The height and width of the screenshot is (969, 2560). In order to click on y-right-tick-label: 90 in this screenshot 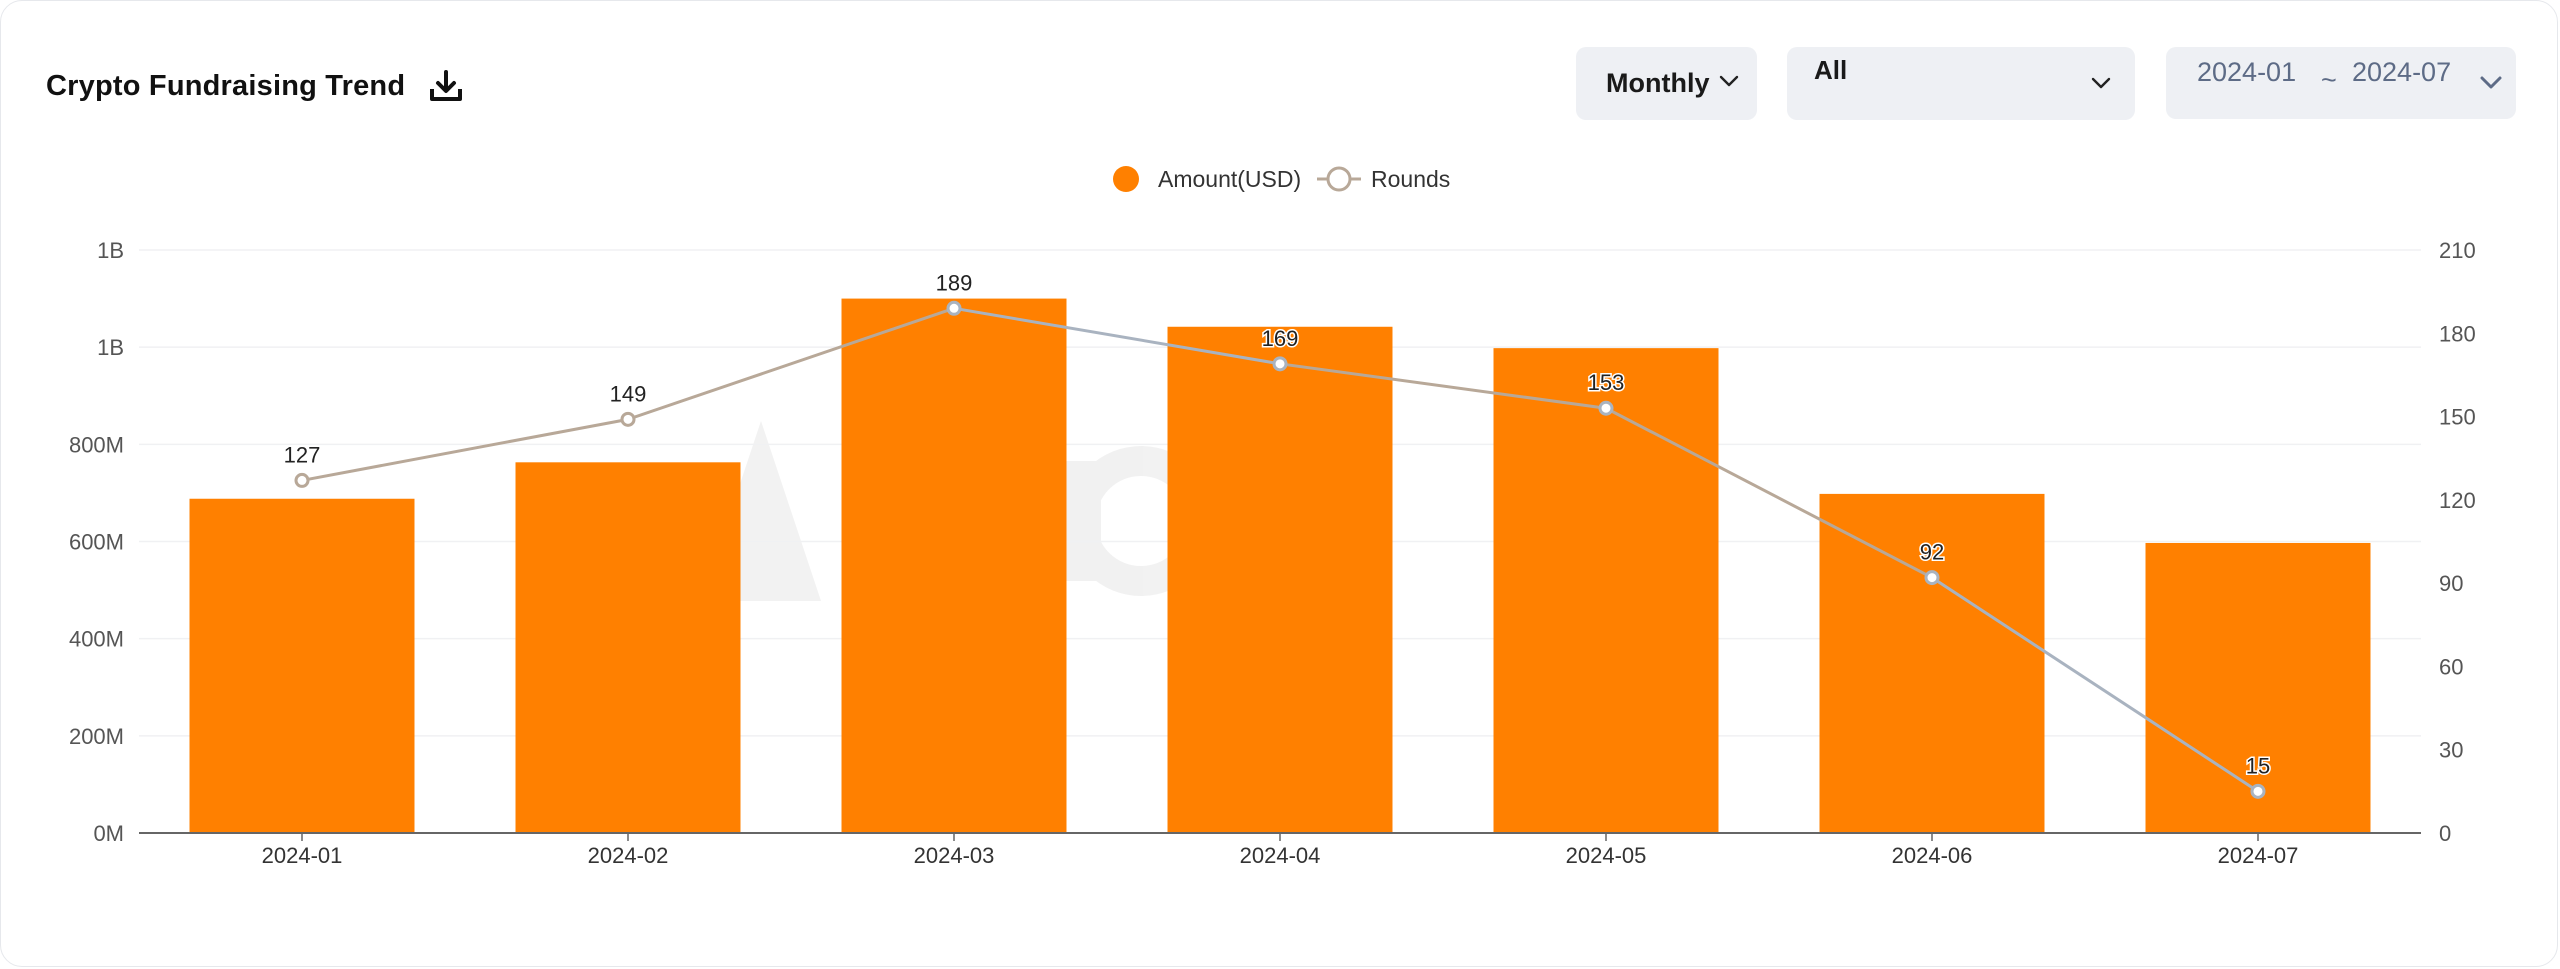, I will do `click(2451, 583)`.